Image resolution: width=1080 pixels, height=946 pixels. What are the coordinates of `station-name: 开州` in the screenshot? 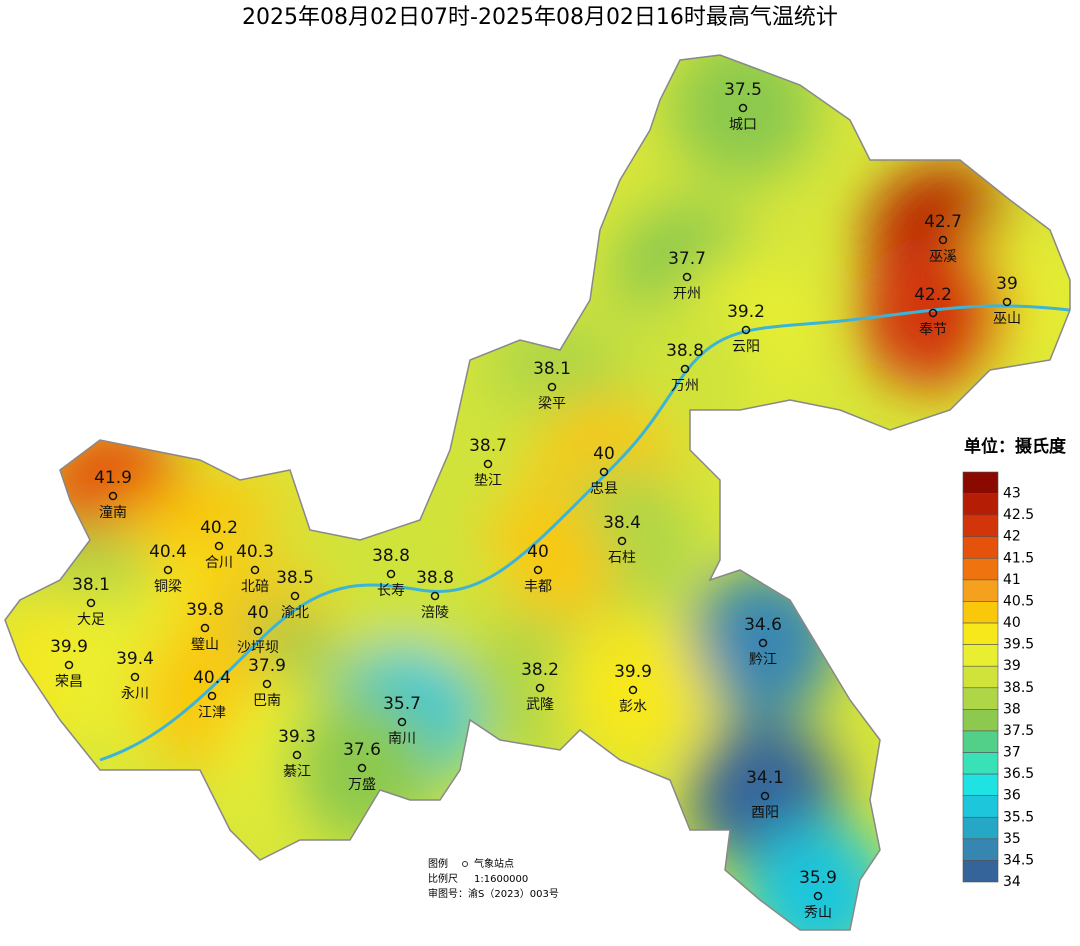 It's located at (687, 294).